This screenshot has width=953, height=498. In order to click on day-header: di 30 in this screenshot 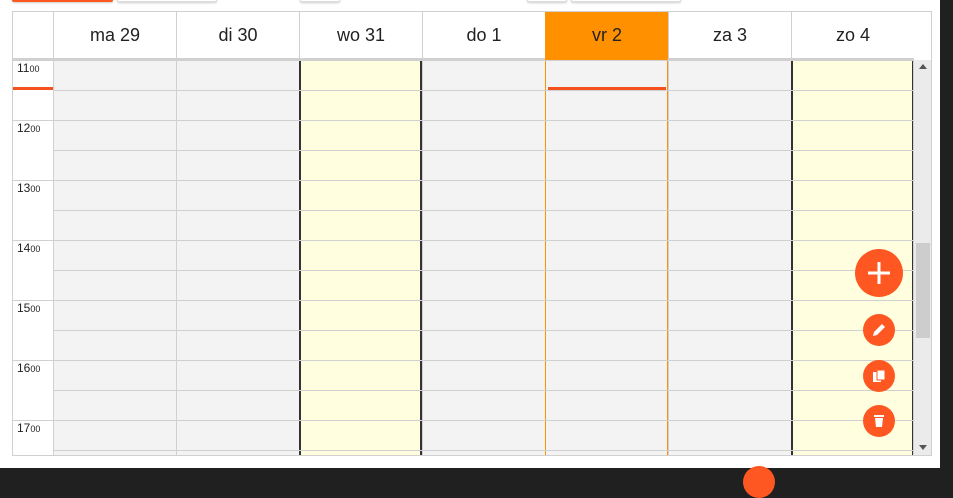, I will do `click(237, 36)`.